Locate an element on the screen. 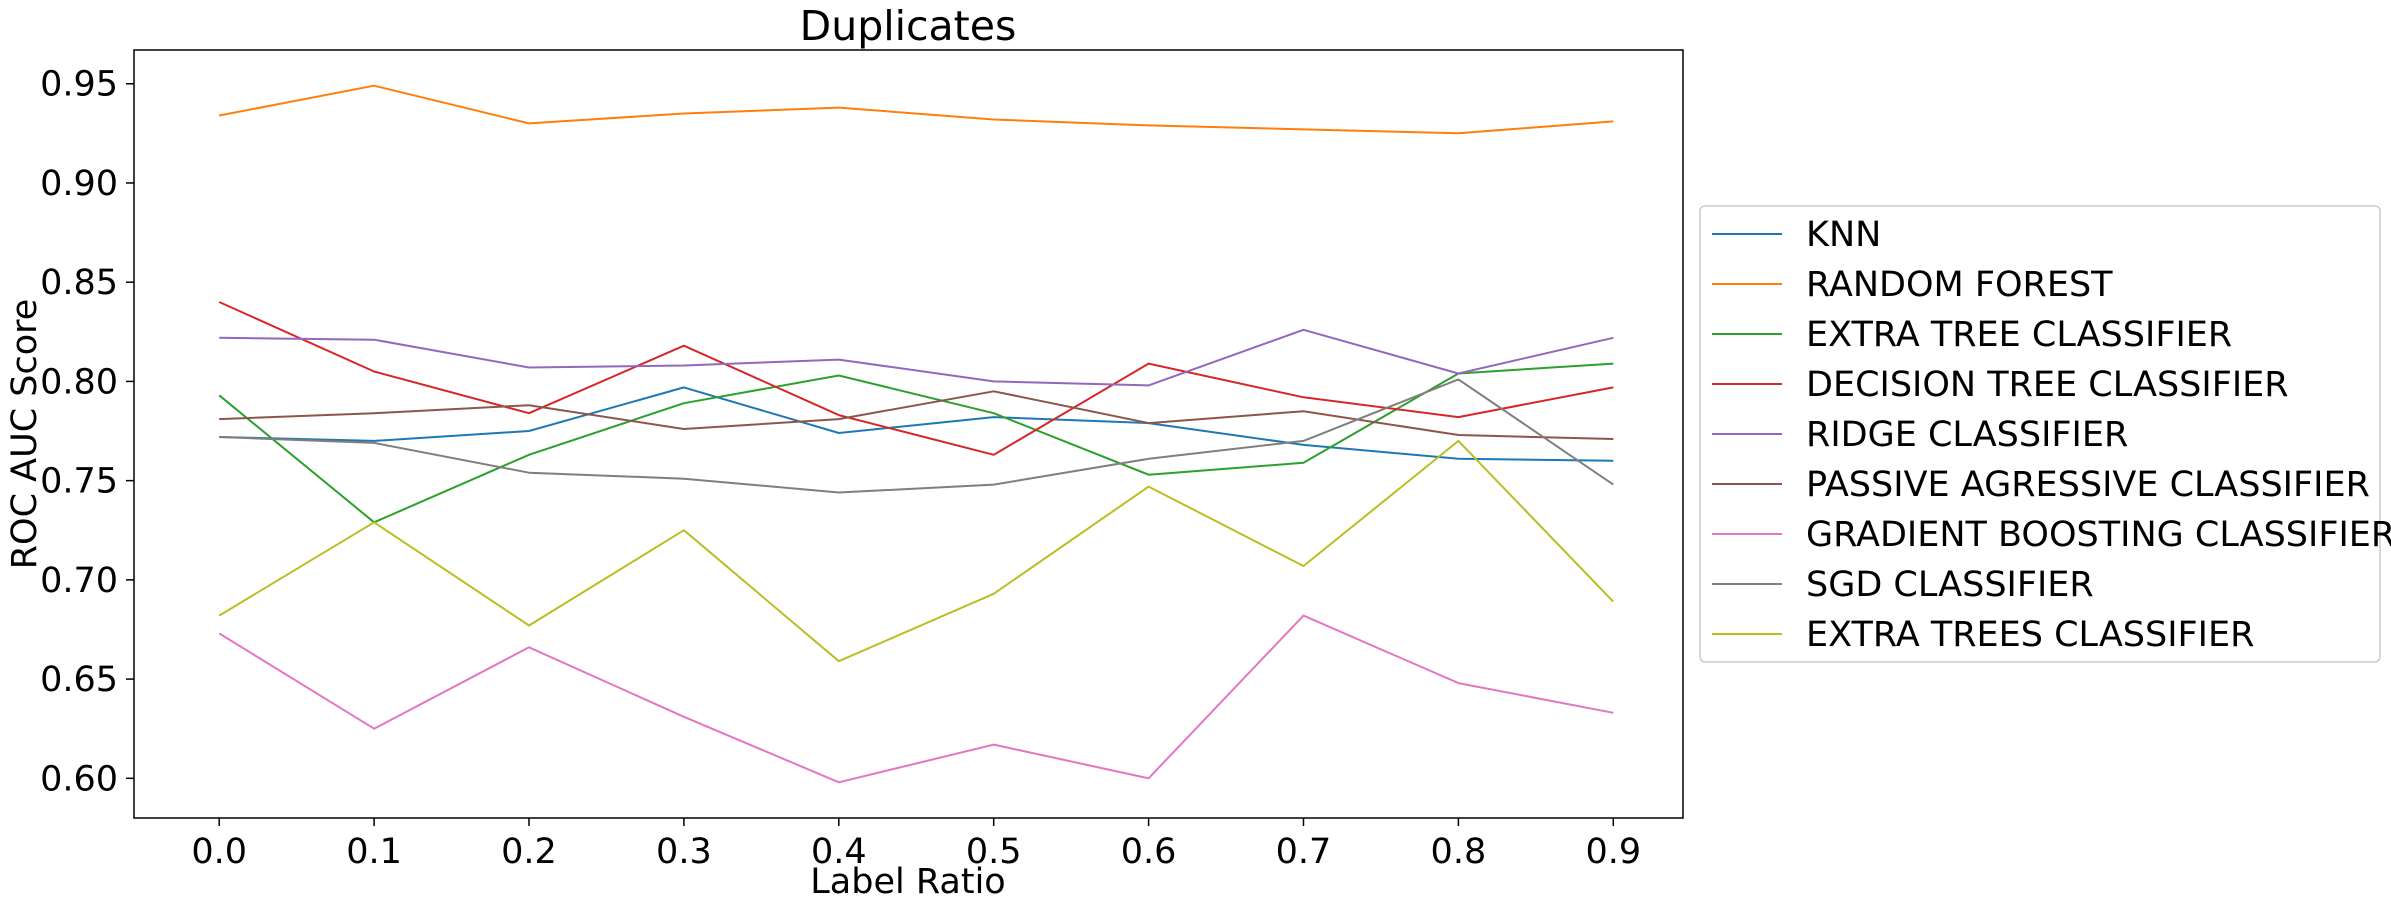 Image resolution: width=2391 pixels, height=911 pixels. legend-label: DECISION TREE CLASSIFIER is located at coordinates (2047, 385).